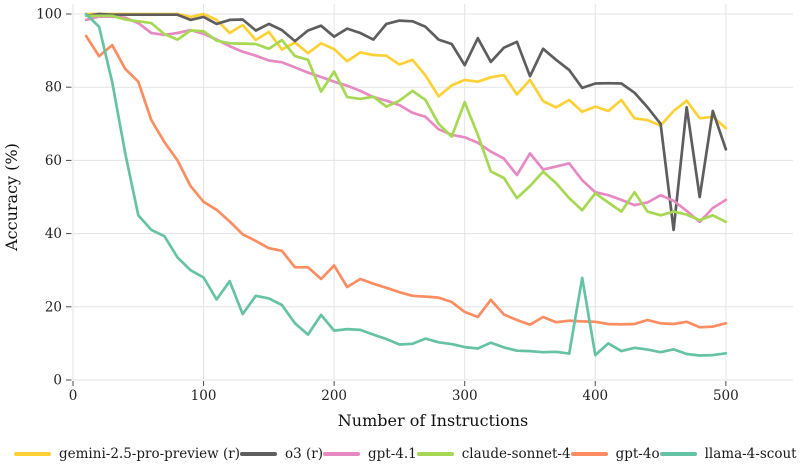 This screenshot has height=474, width=800. I want to click on legend-label: o3 (r), so click(304, 454).